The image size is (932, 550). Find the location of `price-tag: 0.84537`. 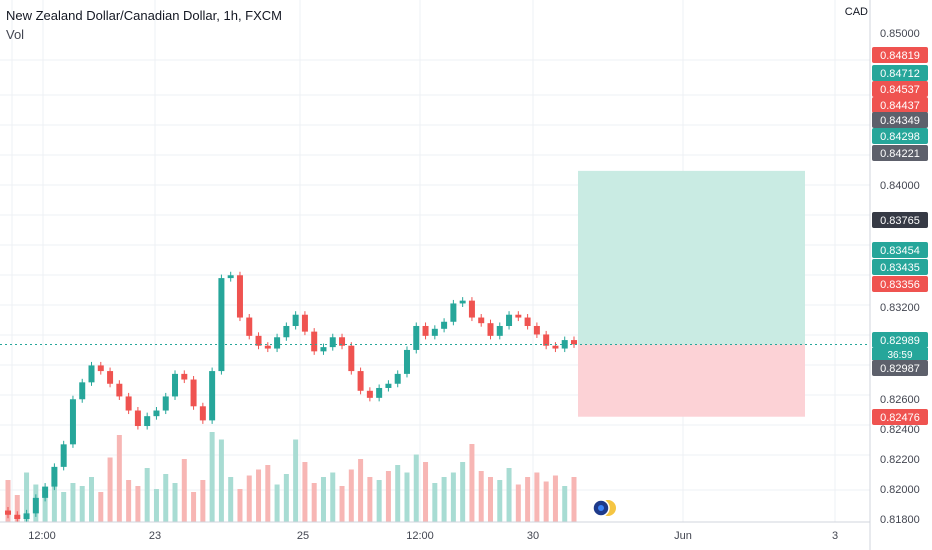

price-tag: 0.84537 is located at coordinates (900, 89).